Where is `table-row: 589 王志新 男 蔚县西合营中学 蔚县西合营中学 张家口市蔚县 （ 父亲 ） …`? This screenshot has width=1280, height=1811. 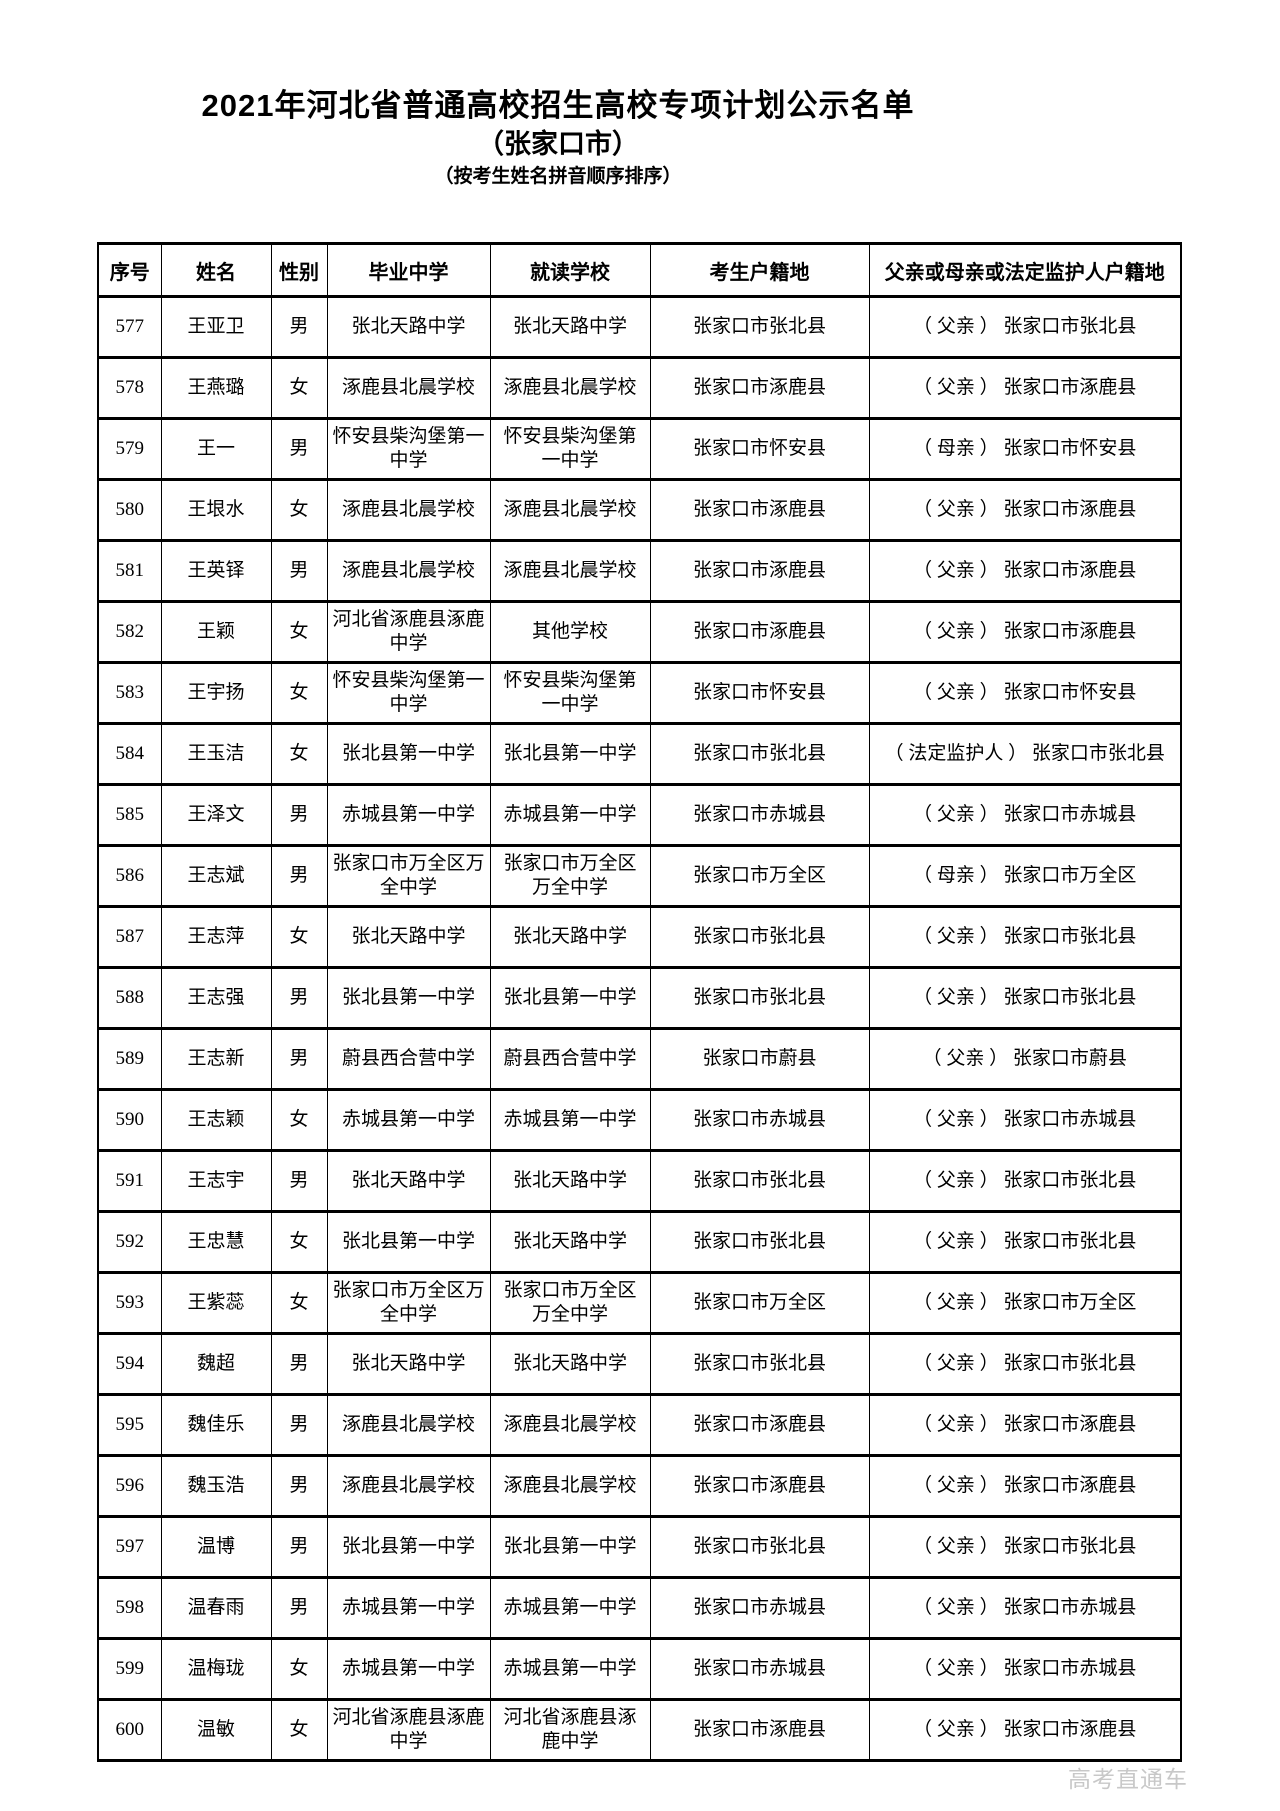 table-row: 589 王志新 男 蔚县西合营中学 蔚县西合营中学 张家口市蔚县 （ 父亲 ） … is located at coordinates (639, 1059).